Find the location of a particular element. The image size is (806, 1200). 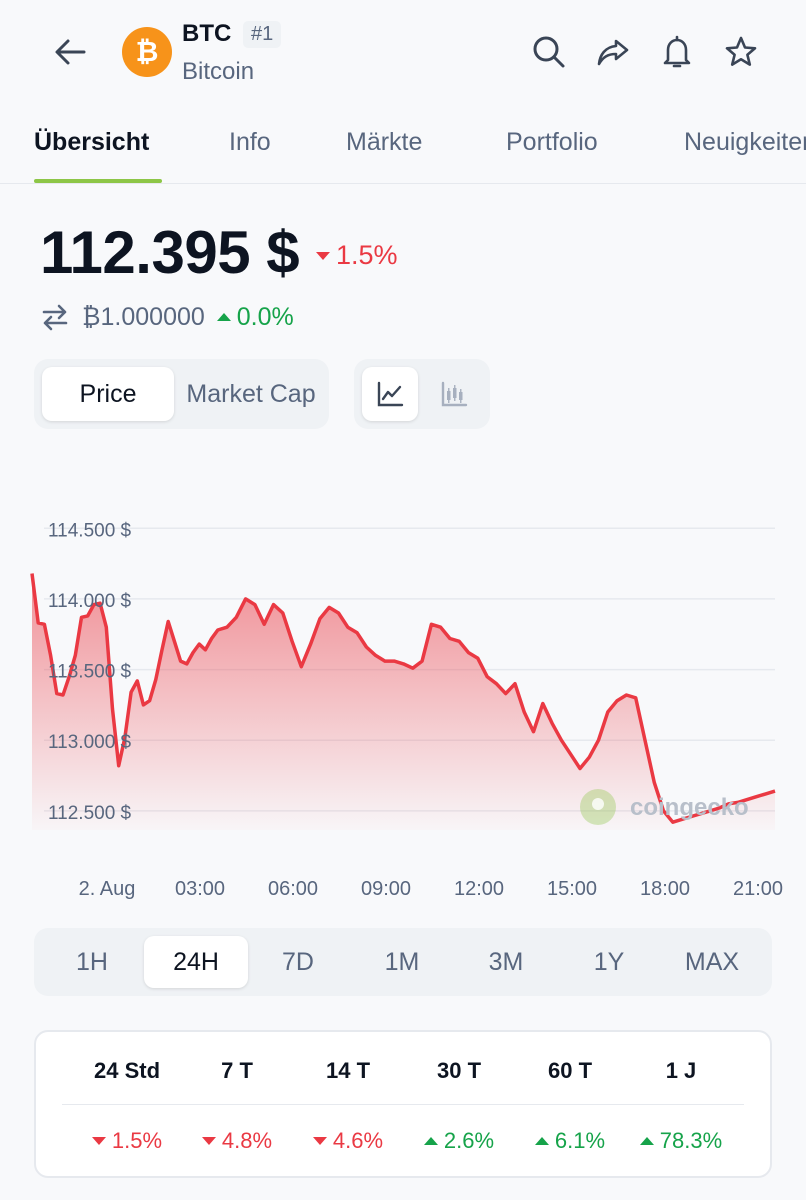

x-tick-label: 12:00 is located at coordinates (479, 889).